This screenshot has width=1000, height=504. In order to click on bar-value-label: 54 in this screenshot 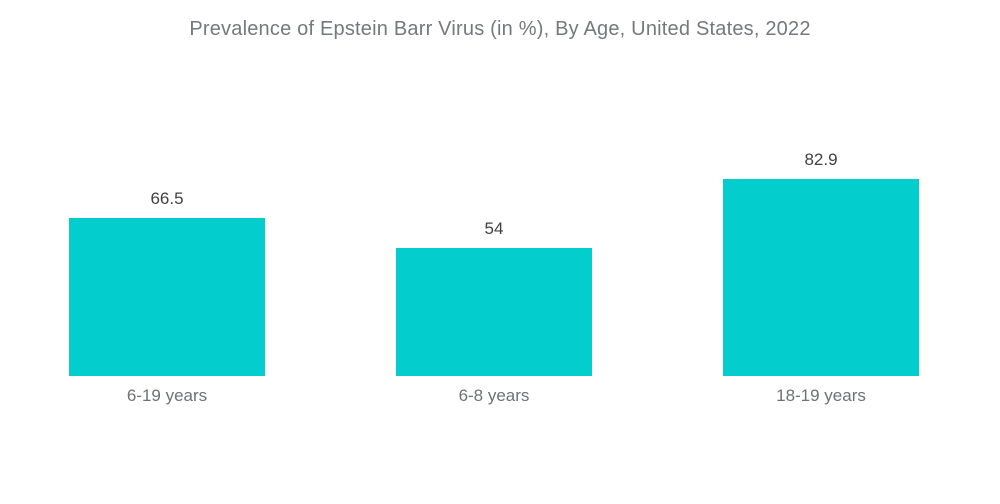, I will do `click(494, 228)`.